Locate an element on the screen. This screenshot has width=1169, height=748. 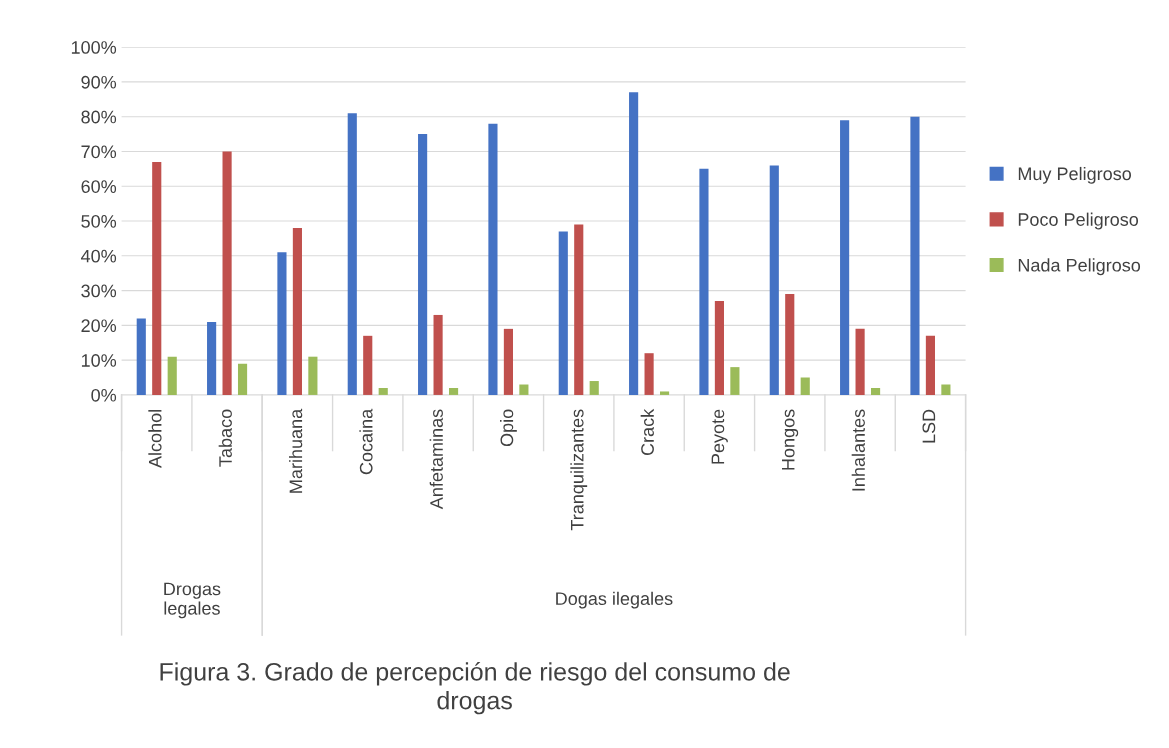
x-tick-label: Crack is located at coordinates (647, 432).